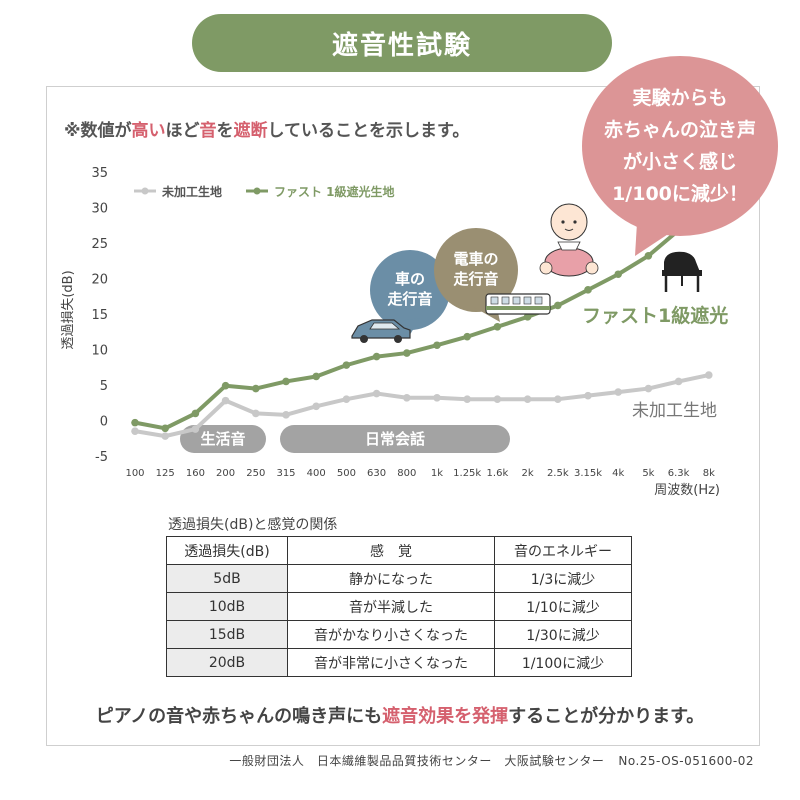 Image resolution: width=800 pixels, height=800 pixels. What do you see at coordinates (334, 191) in the screenshot?
I see `legend-label-fast: ファスト 1級遮光生地` at bounding box center [334, 191].